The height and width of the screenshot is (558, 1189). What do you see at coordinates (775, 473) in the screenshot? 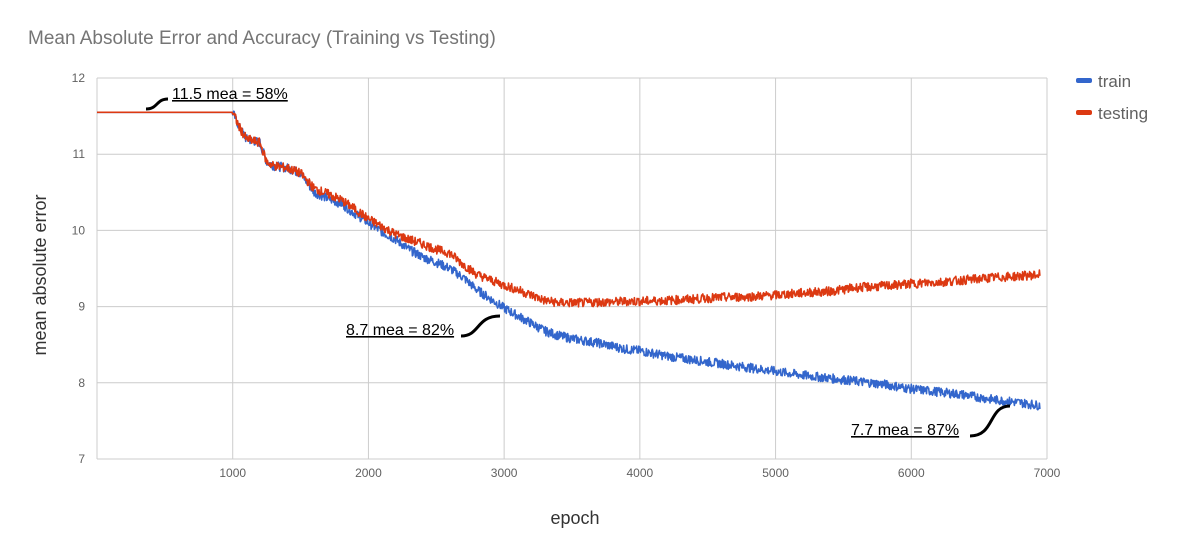
I see `x-tick-label: 5000` at bounding box center [775, 473].